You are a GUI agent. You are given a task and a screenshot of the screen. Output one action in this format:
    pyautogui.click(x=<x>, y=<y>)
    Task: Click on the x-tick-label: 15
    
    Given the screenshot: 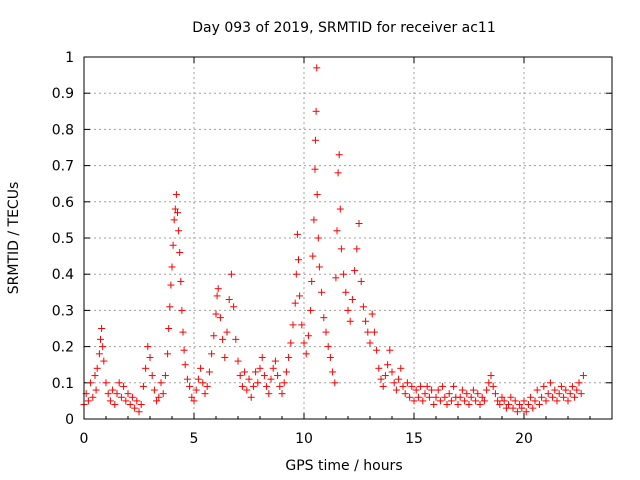 What is the action you would take?
    pyautogui.click(x=414, y=439)
    